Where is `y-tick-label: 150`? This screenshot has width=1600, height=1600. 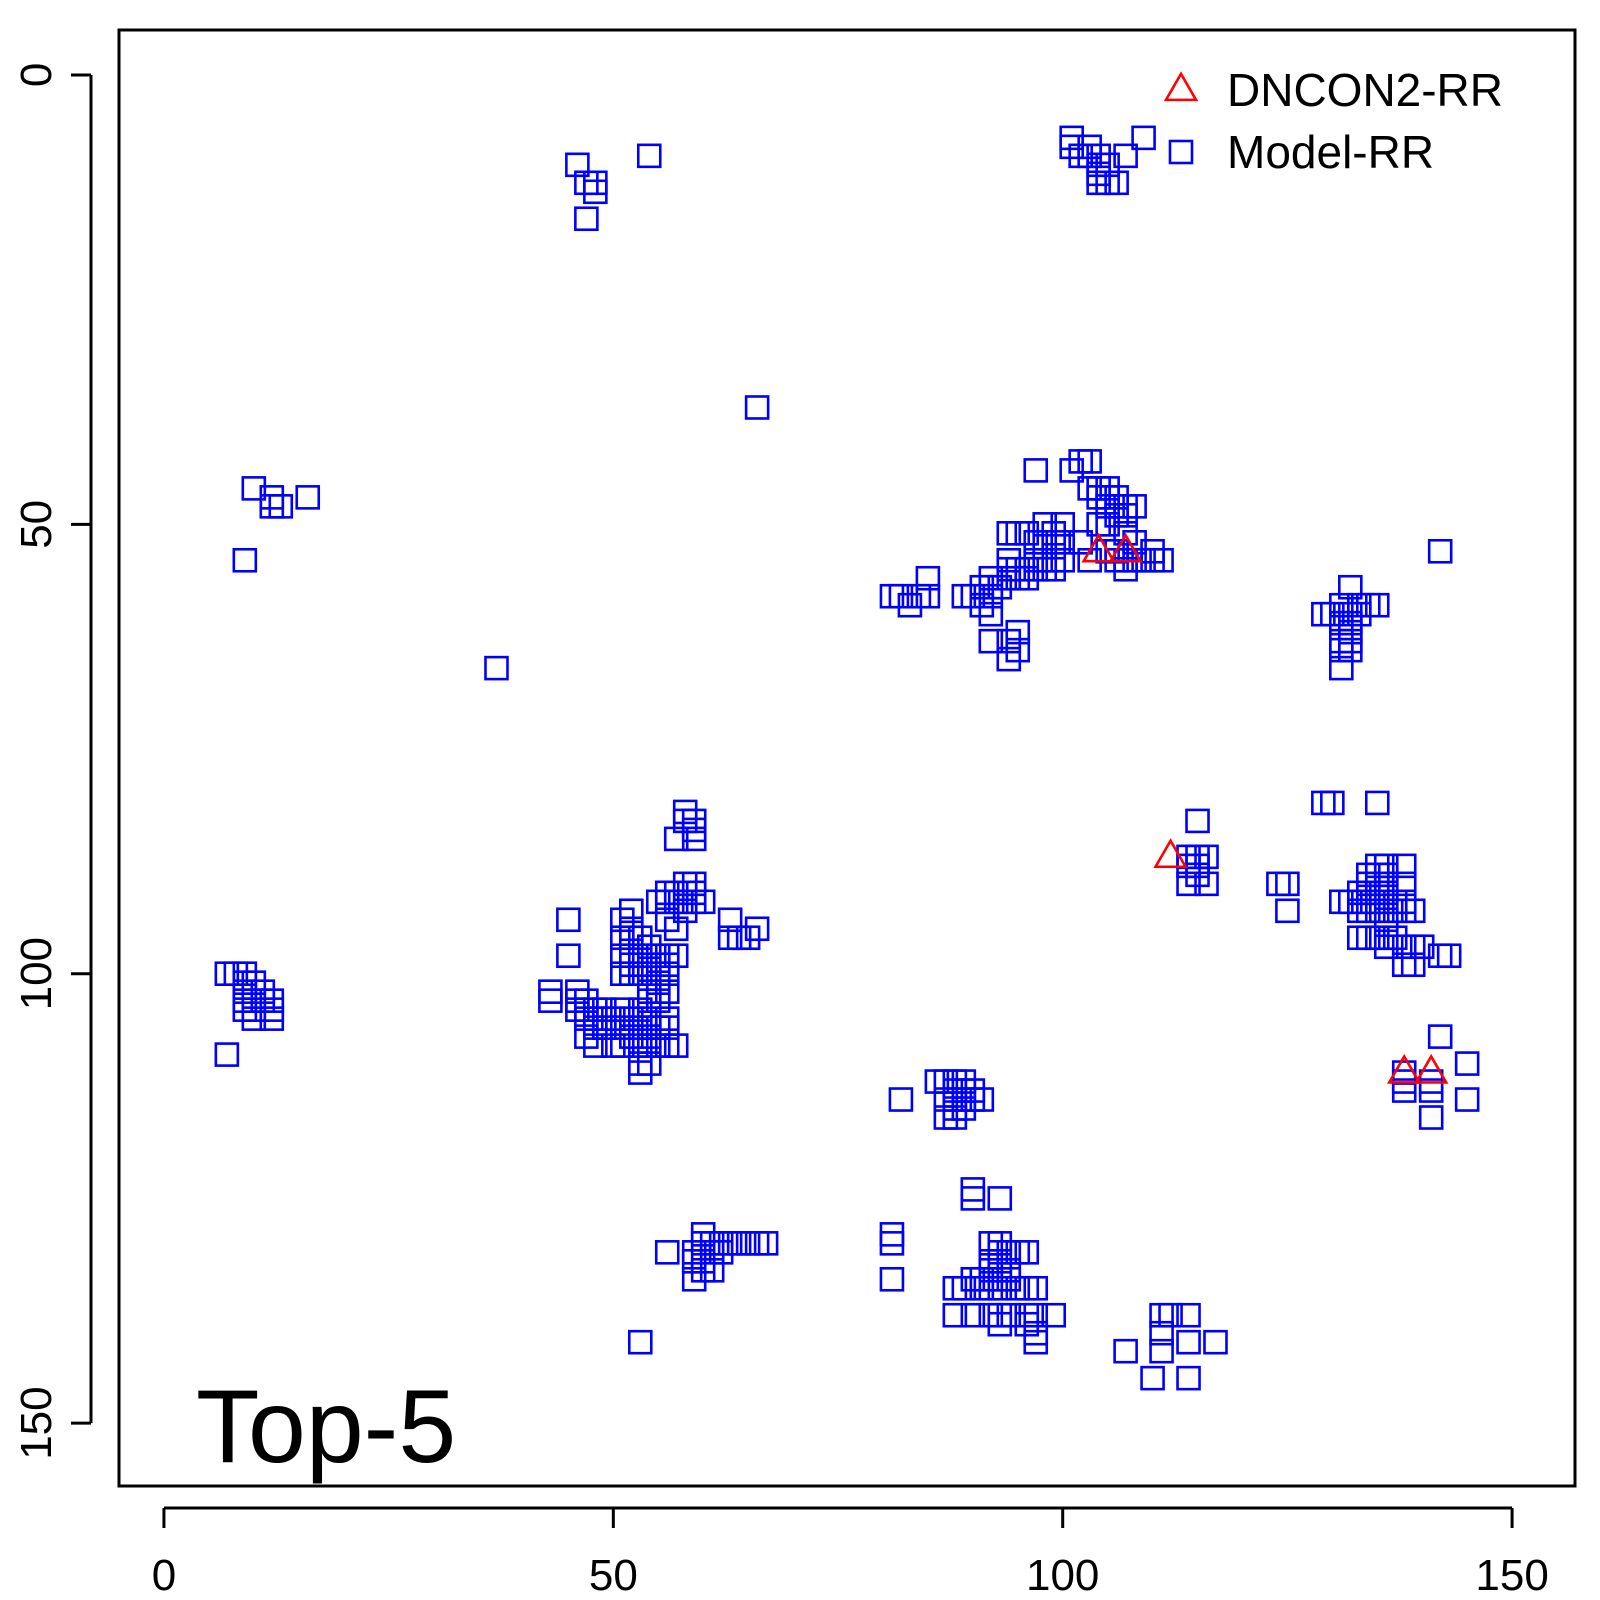 y-tick-label: 150 is located at coordinates (36, 1422).